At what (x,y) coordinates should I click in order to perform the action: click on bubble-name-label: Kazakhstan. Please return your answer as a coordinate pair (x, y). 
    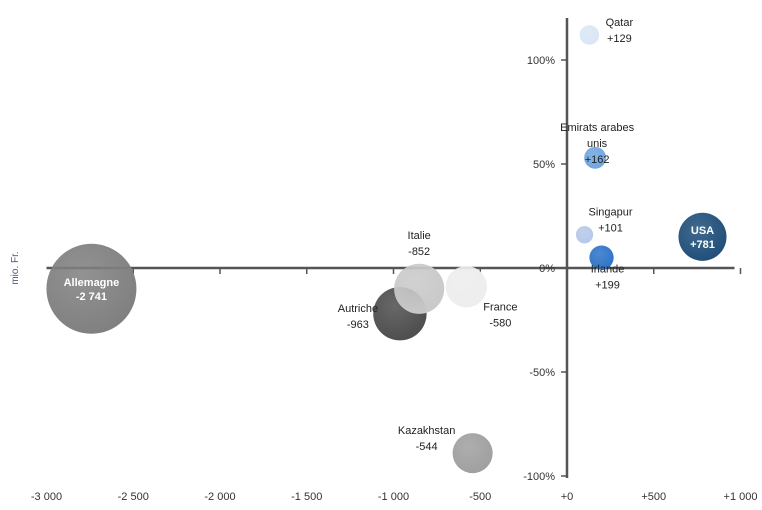
    Looking at the image, I should click on (426, 431).